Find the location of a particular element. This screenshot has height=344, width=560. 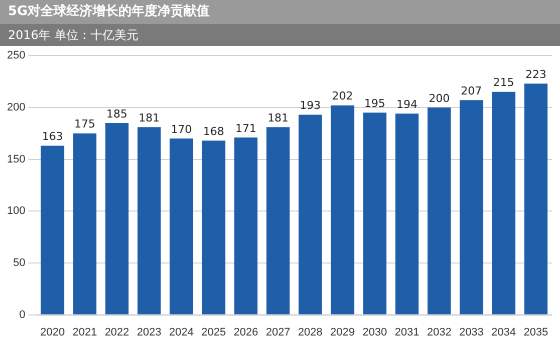

data-label: 195 is located at coordinates (375, 103).